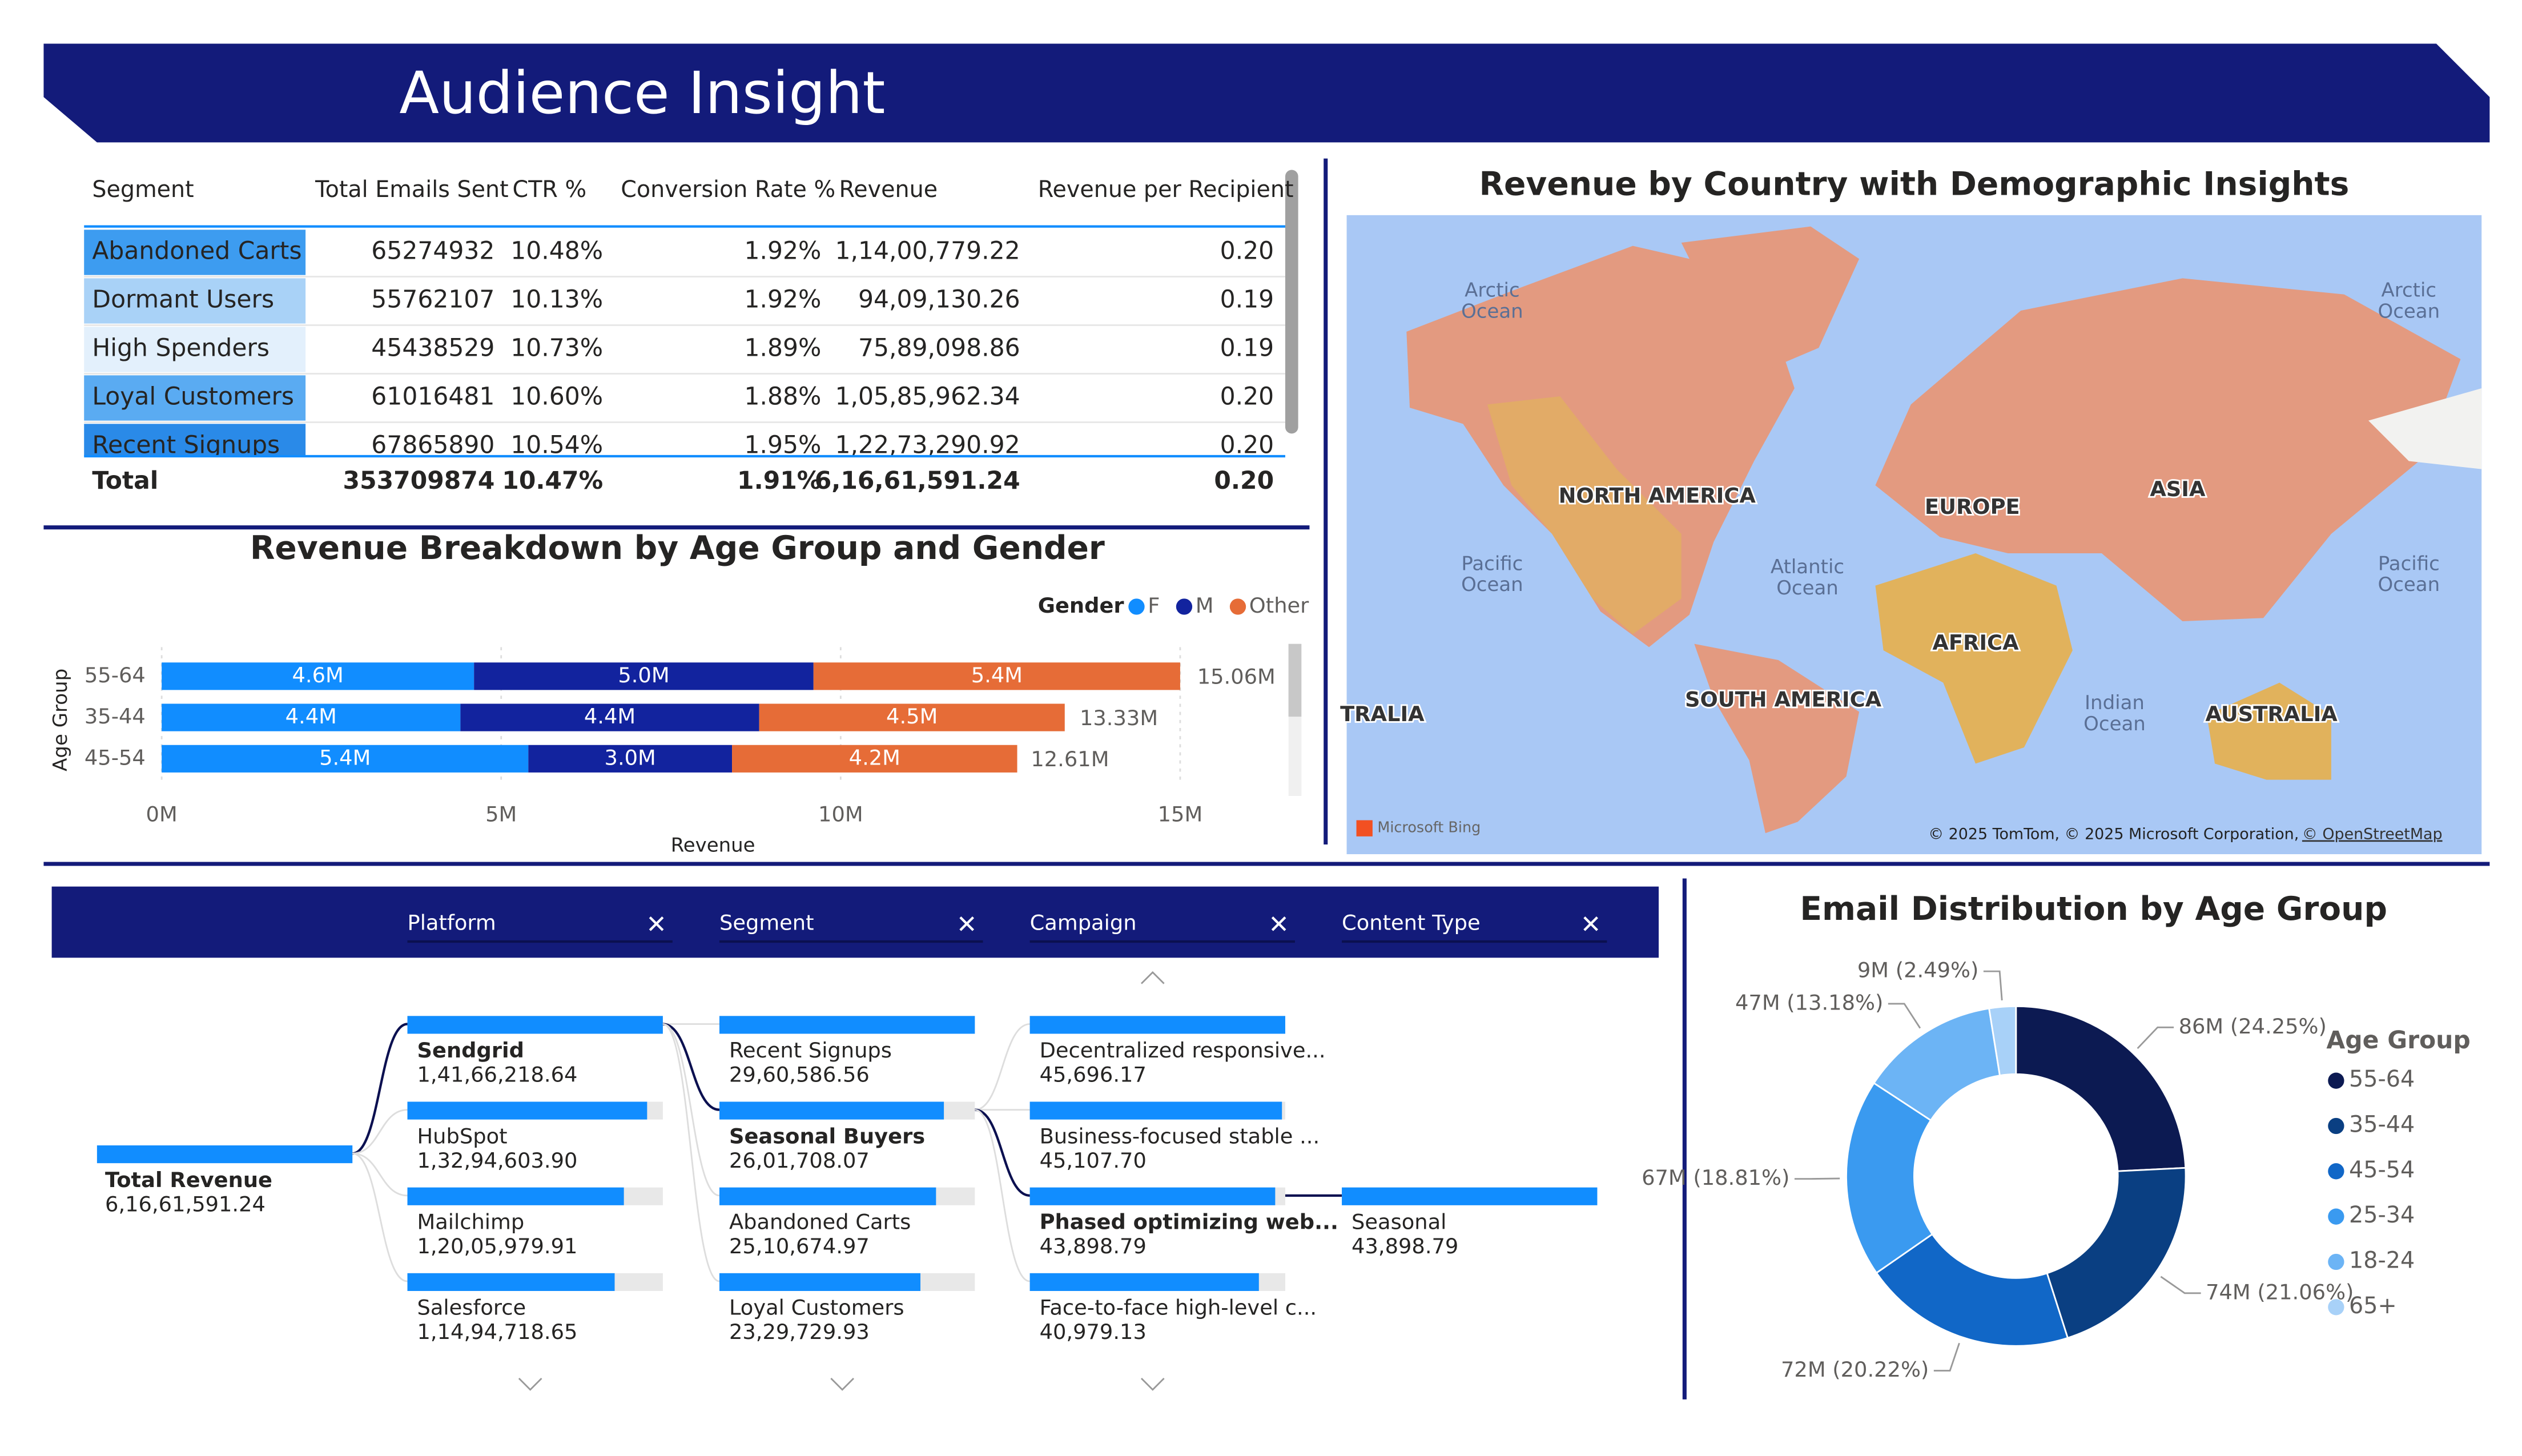 The height and width of the screenshot is (1456, 2522). I want to click on total-cell: Total, so click(125, 481).